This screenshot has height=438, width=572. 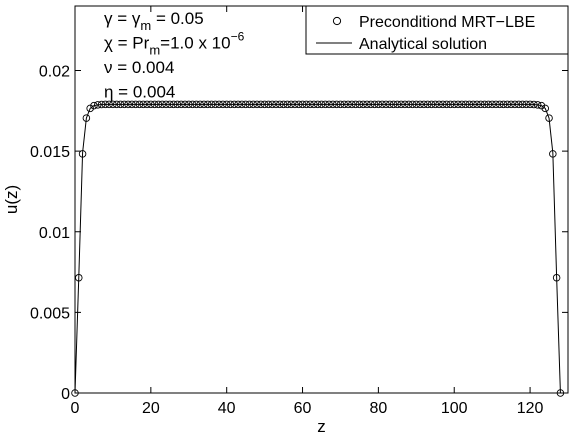 What do you see at coordinates (423, 44) in the screenshot?
I see `legend-entry-analytical: Analytical solution` at bounding box center [423, 44].